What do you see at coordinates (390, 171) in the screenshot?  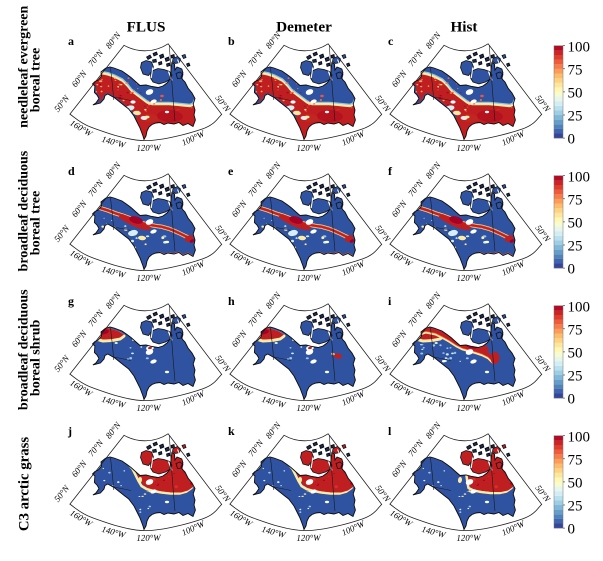 I see `svg-text: f` at bounding box center [390, 171].